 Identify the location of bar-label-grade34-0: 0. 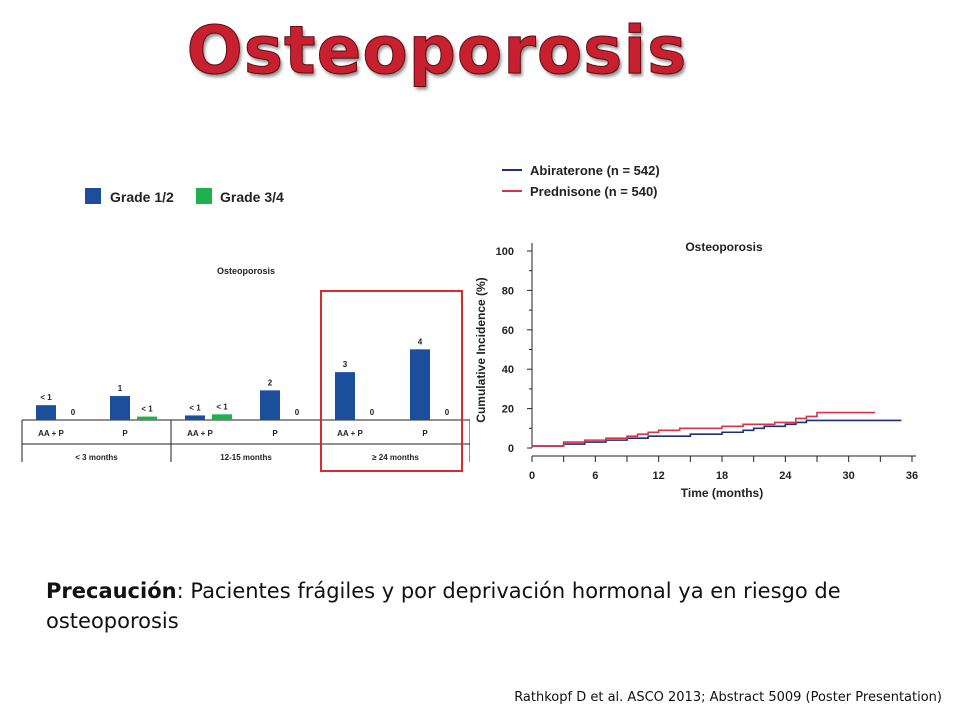
(73, 412).